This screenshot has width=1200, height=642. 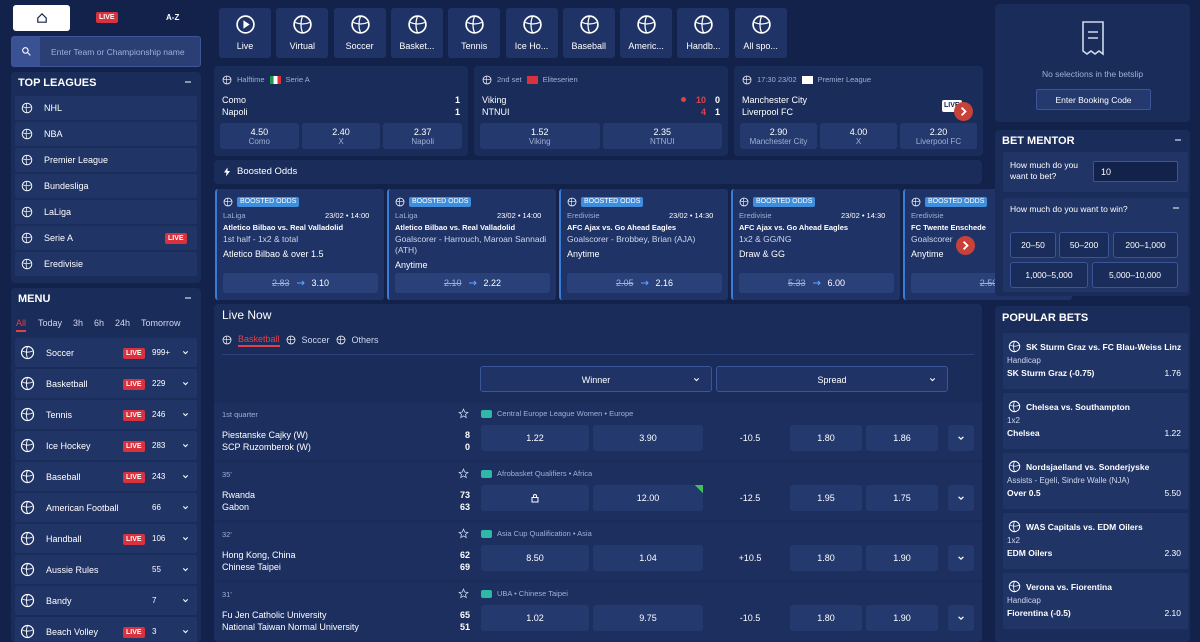 I want to click on home-tab, so click(x=41, y=18).